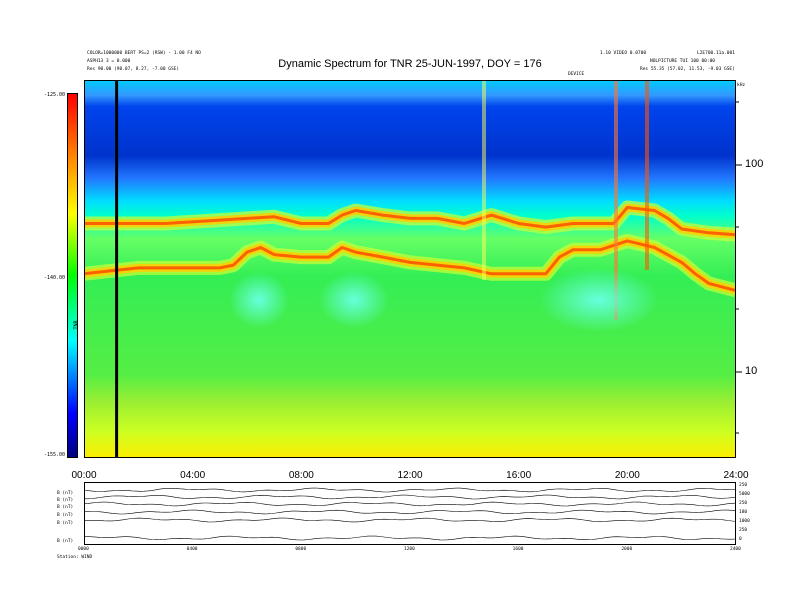 This screenshot has height=612, width=792. I want to click on parameter-row-label-2: B (nT), so click(65, 500).